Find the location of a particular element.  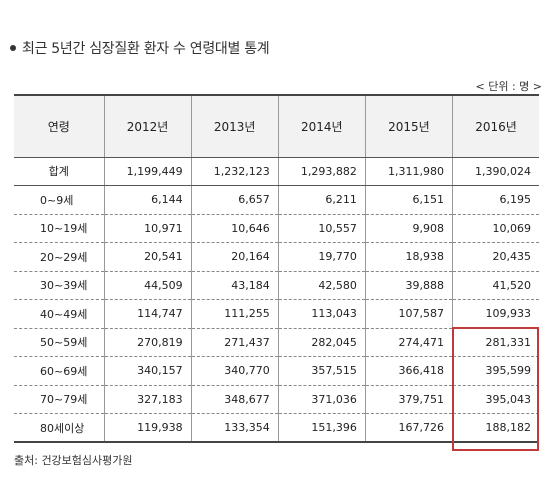

count-cell: 270,819 is located at coordinates (147, 342).